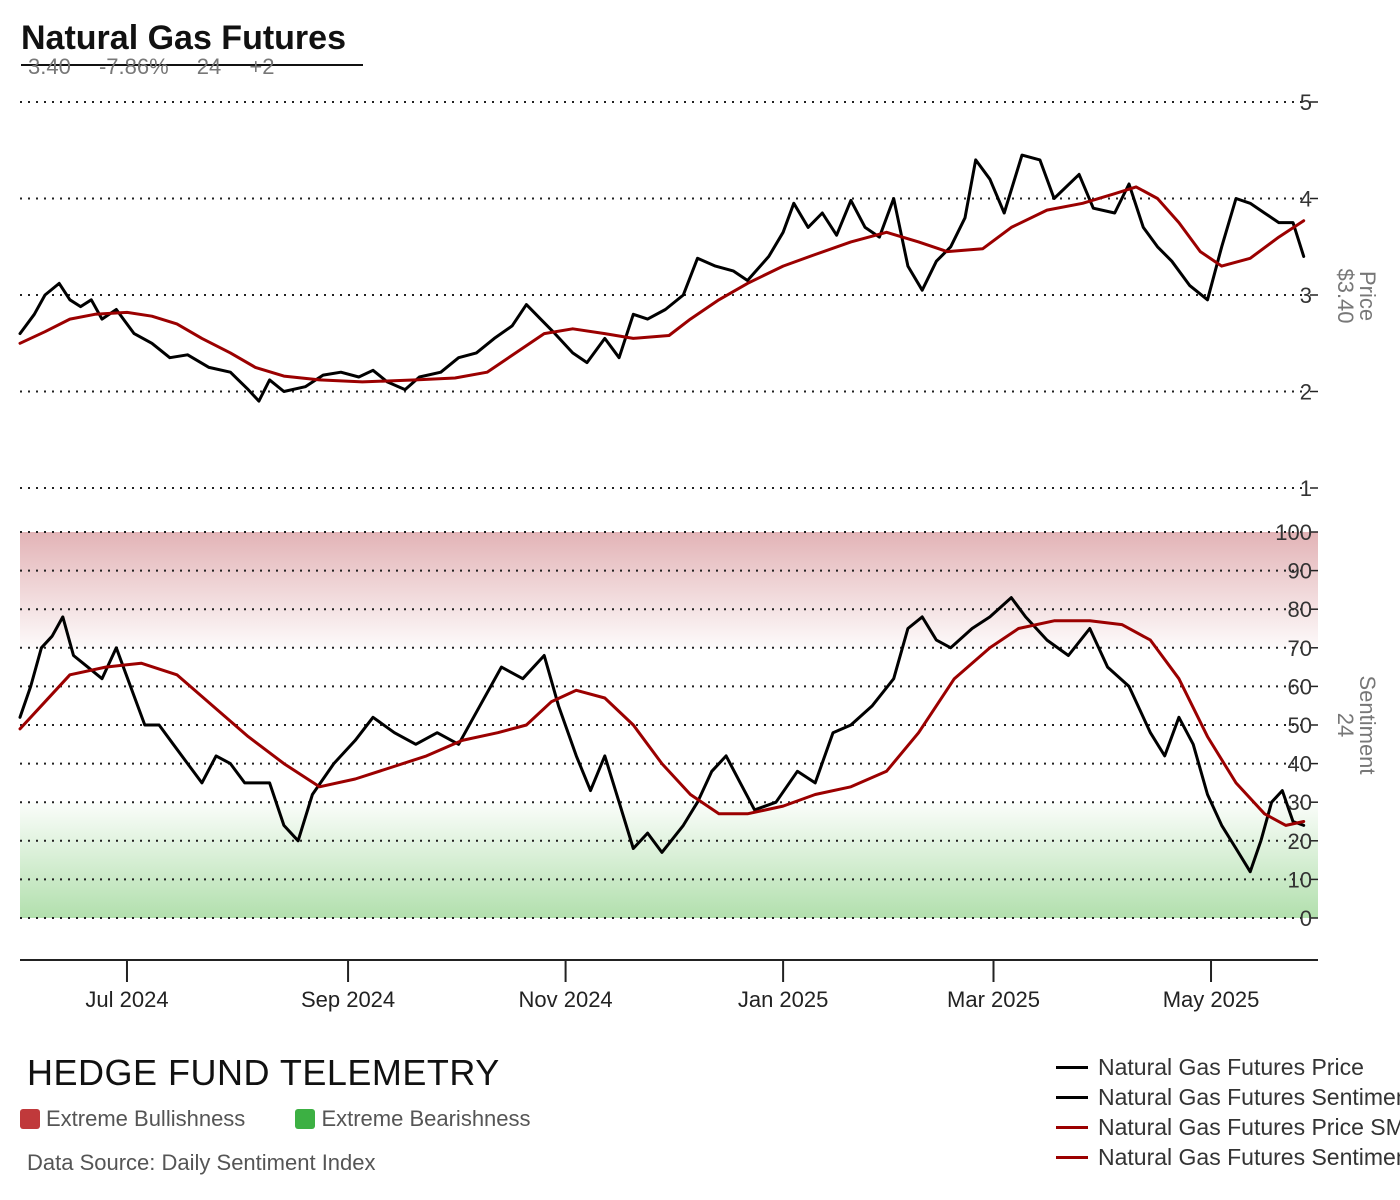  What do you see at coordinates (126, 999) in the screenshot?
I see `x-tick-label: Jul 2024` at bounding box center [126, 999].